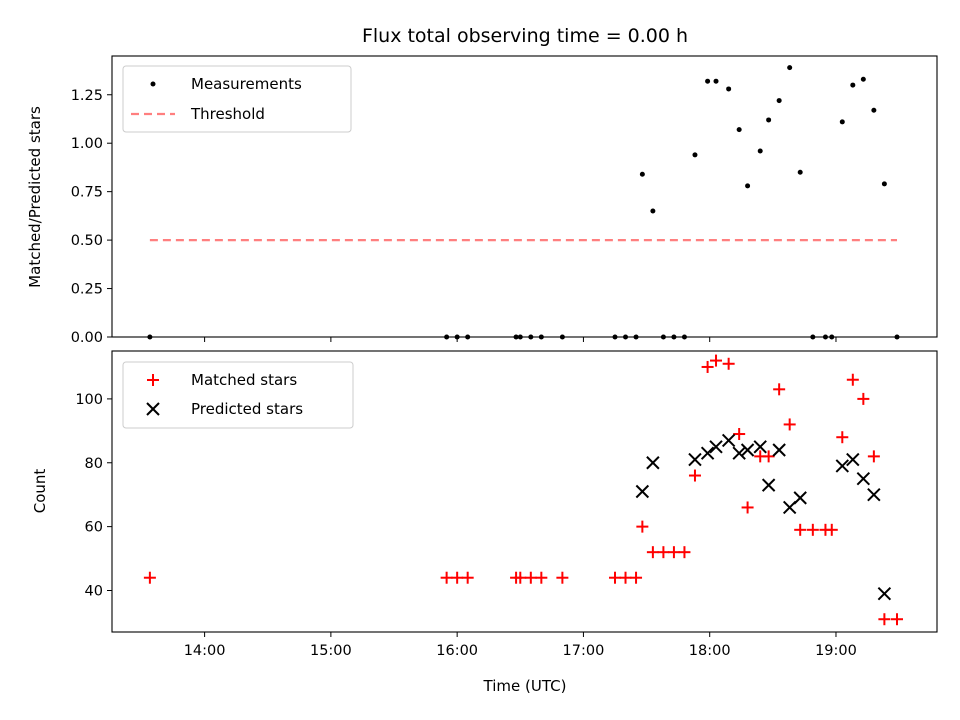  Describe the element at coordinates (94, 528) in the screenshot. I see `bottom-y-tick-label: 60` at that location.